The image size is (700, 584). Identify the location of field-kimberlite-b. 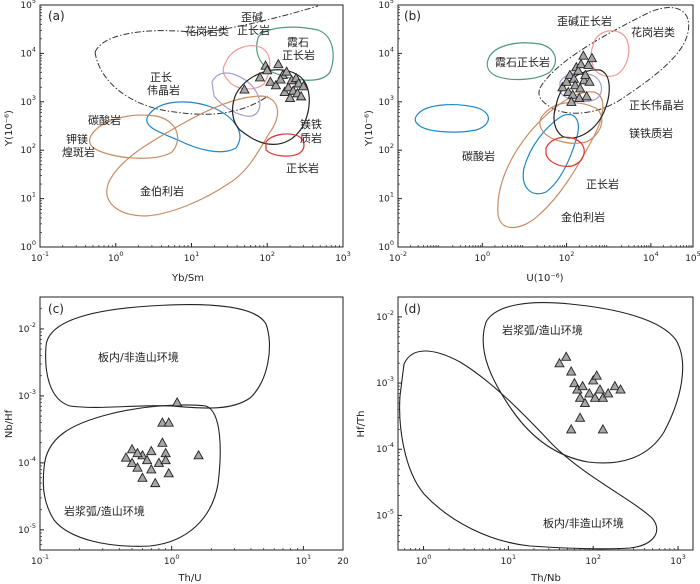
(550, 160).